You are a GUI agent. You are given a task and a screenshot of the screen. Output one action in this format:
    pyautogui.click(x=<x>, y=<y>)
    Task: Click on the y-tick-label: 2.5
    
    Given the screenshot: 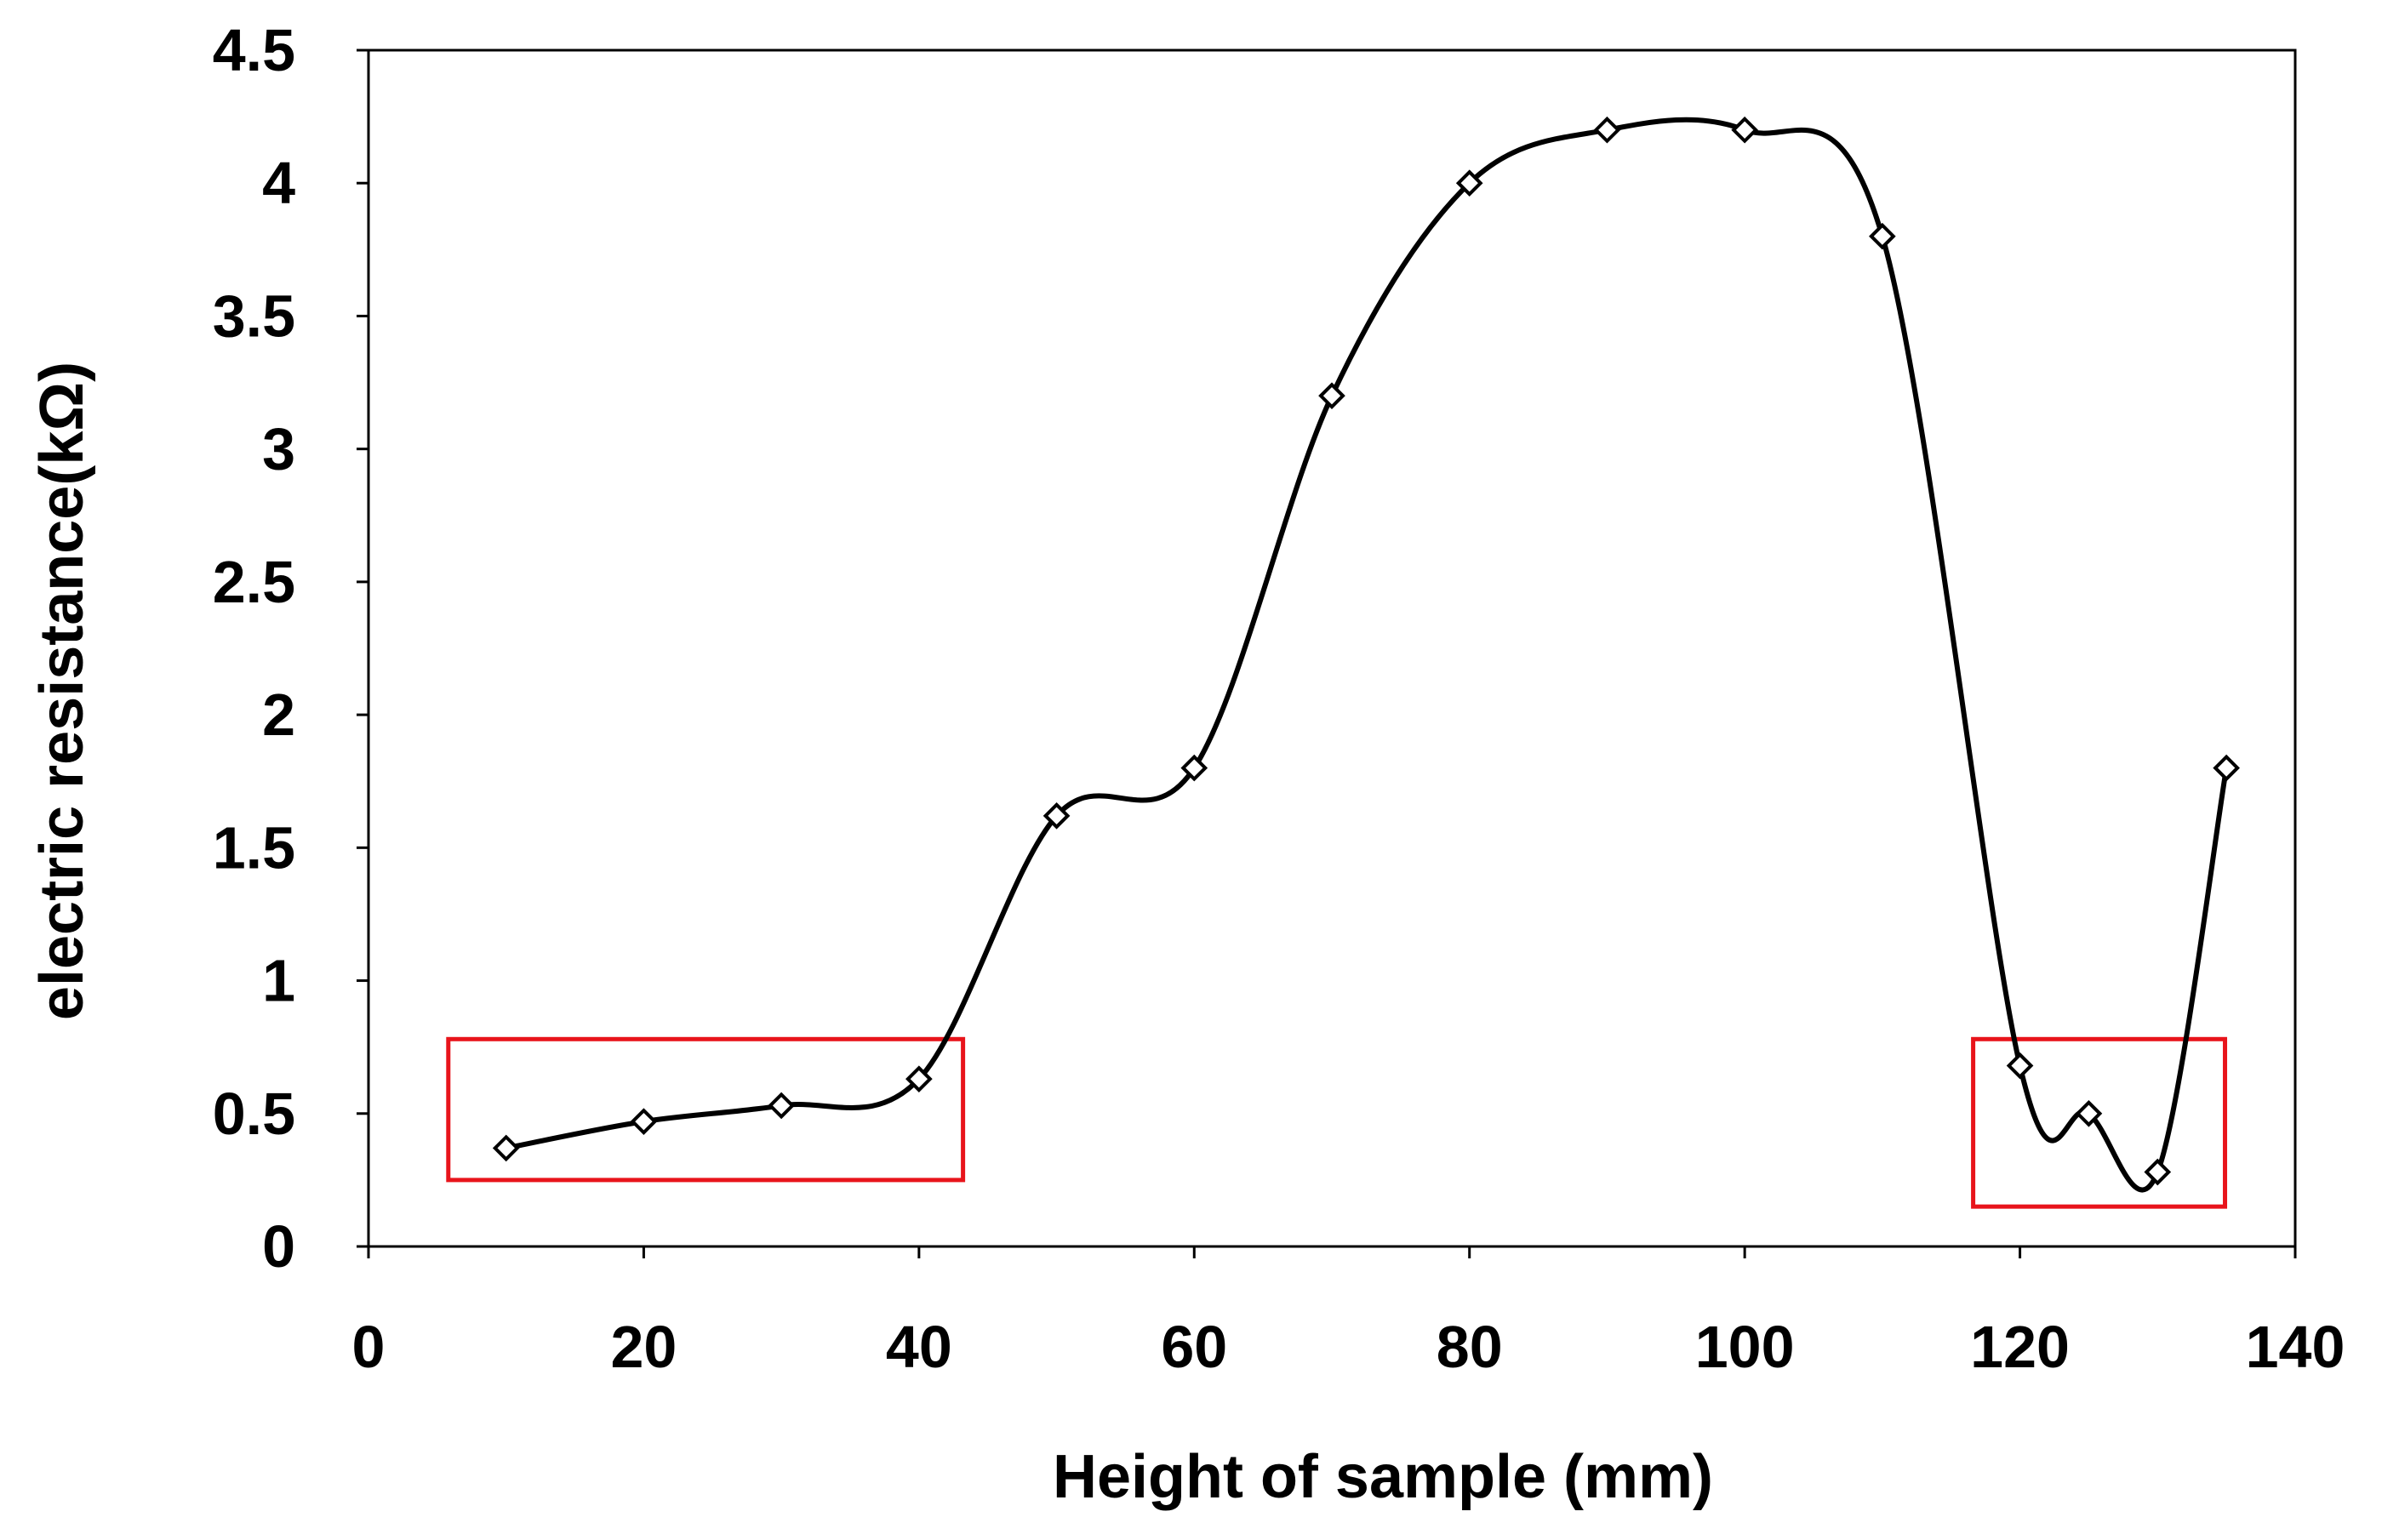 What is the action you would take?
    pyautogui.click(x=254, y=582)
    